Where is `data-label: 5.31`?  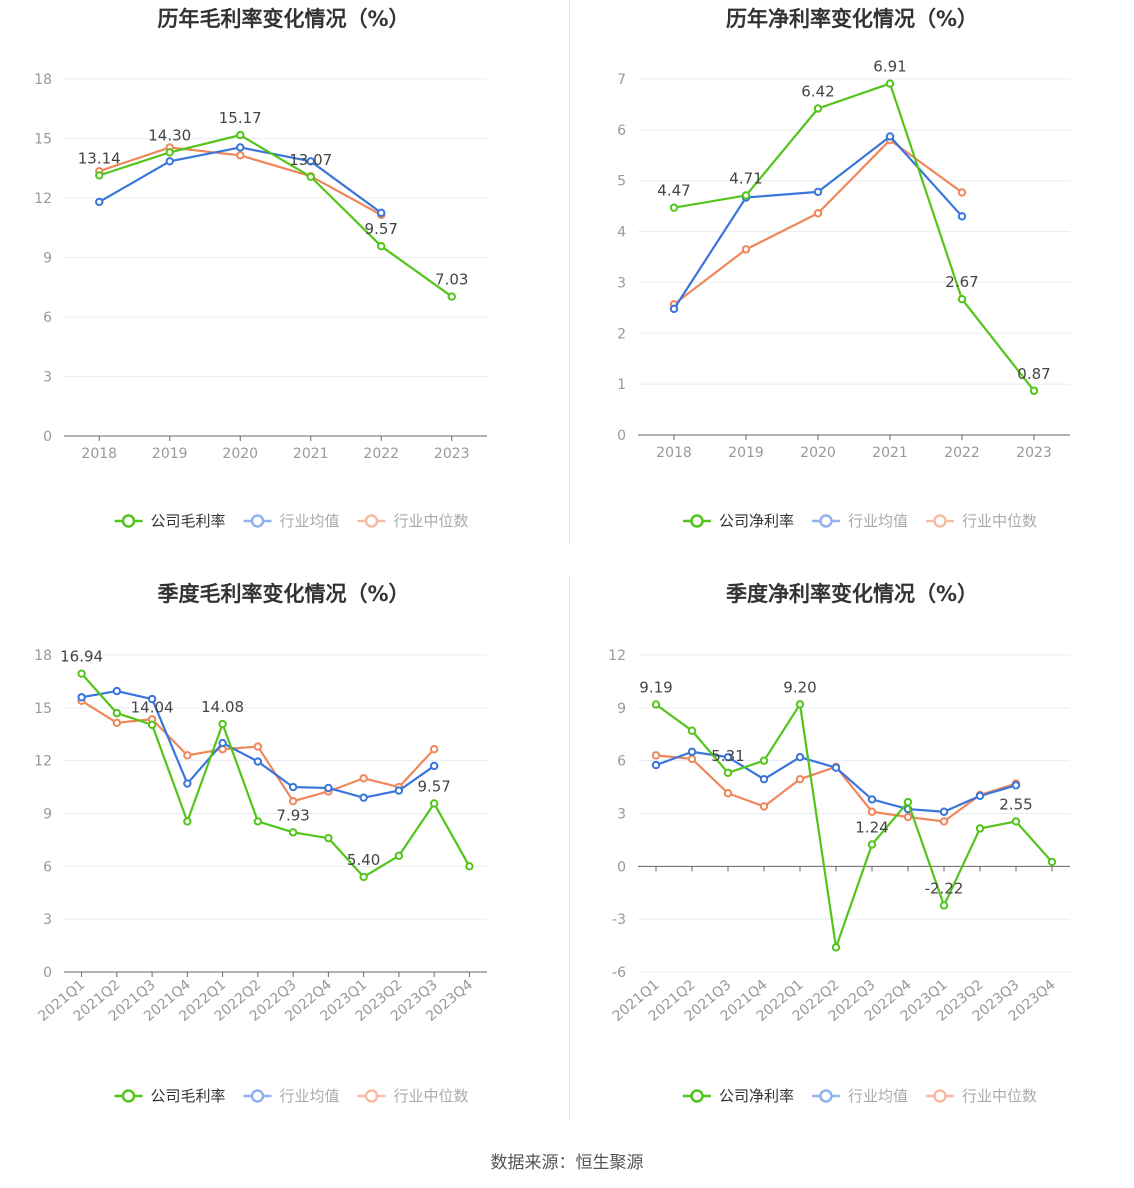
data-label: 5.31 is located at coordinates (727, 756).